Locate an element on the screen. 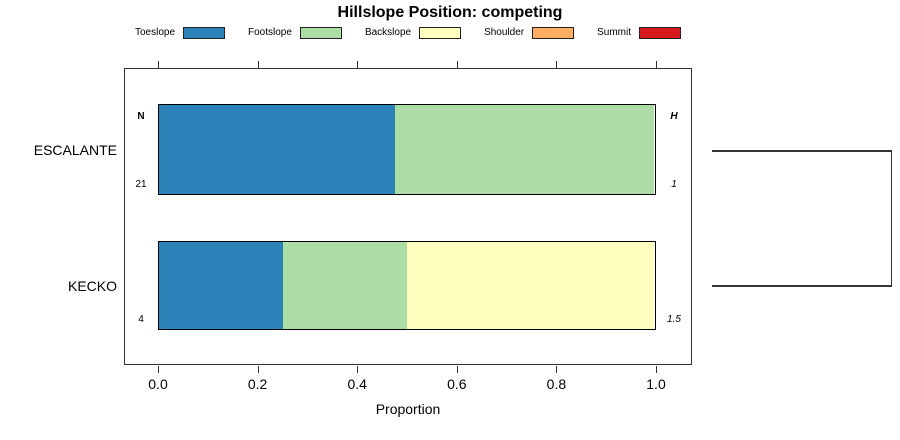 The width and height of the screenshot is (900, 440). dendrogram-branch-top is located at coordinates (802, 151).